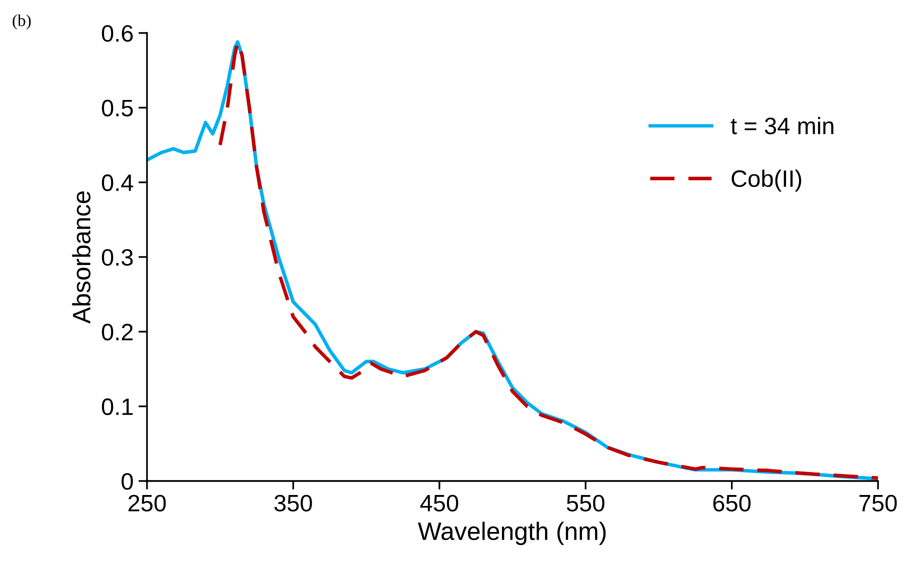 Image resolution: width=908 pixels, height=582 pixels. I want to click on y-tick-label: 0.6, so click(117, 33).